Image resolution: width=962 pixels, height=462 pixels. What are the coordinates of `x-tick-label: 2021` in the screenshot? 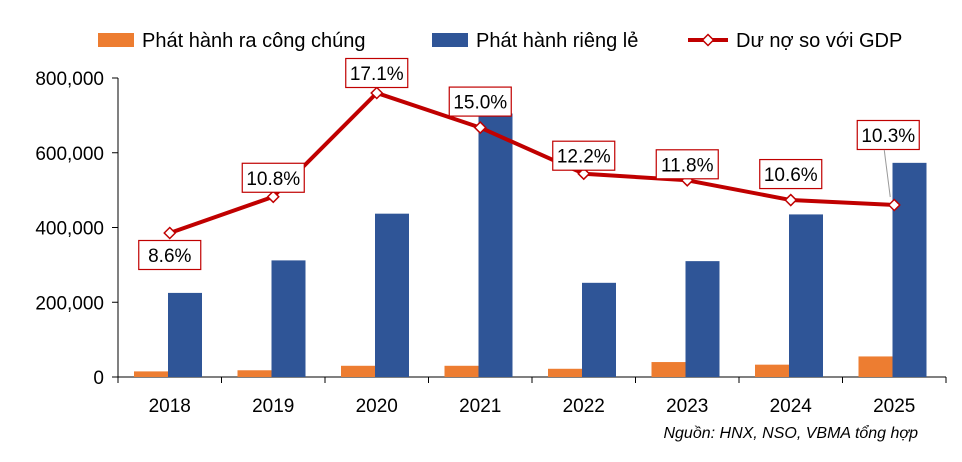 It's located at (480, 406).